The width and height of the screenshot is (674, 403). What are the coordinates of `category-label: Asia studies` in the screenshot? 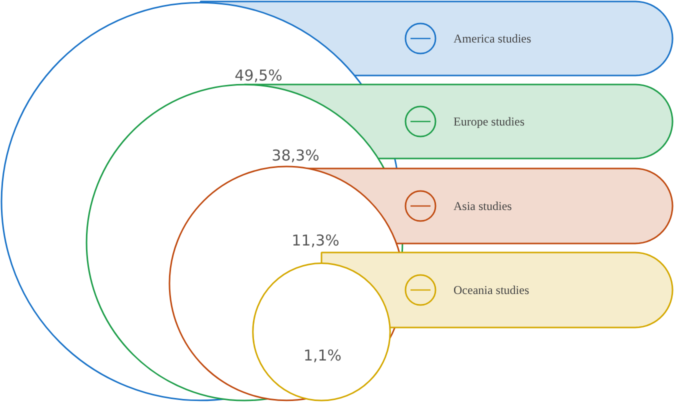 It's located at (483, 206).